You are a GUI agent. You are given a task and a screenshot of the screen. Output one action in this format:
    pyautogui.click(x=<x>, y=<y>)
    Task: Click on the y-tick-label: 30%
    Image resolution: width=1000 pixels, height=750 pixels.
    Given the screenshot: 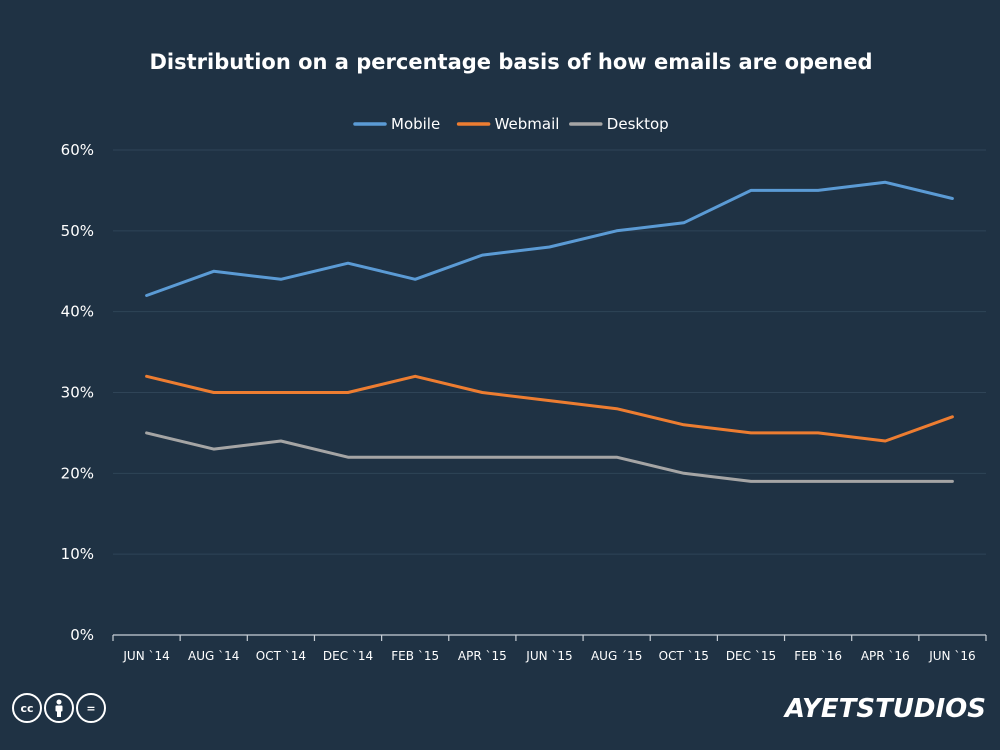 What is the action you would take?
    pyautogui.click(x=77, y=393)
    